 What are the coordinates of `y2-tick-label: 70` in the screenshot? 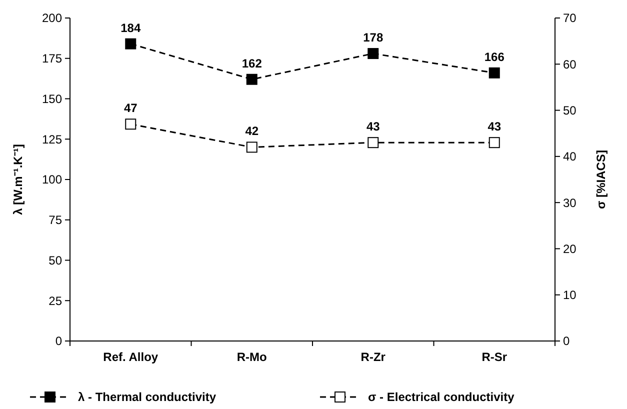 It's located at (570, 18).